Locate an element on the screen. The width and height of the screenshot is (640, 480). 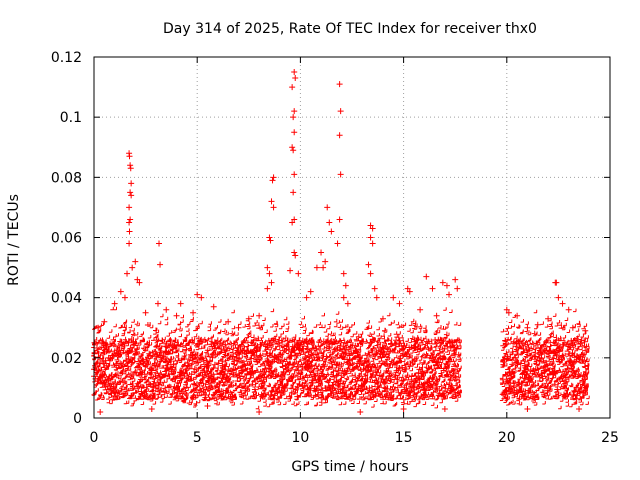
x-tick-label: 10 is located at coordinates (300, 438).